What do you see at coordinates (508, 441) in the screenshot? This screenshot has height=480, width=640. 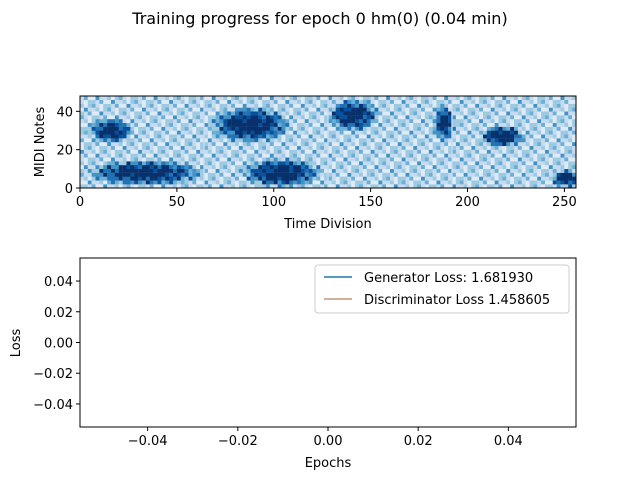 I see `loss-x-tick-label: 0.04` at bounding box center [508, 441].